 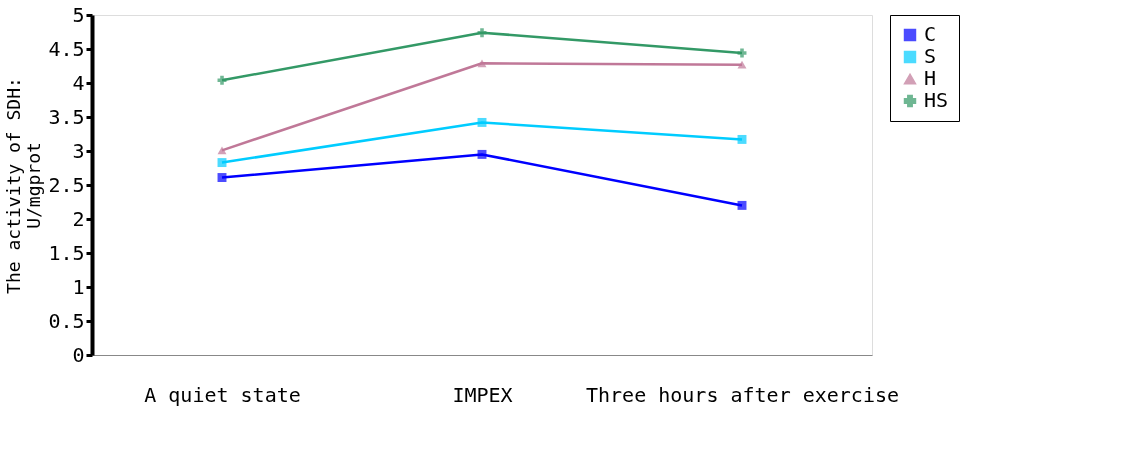 I want to click on y-tick-label: 0, so click(x=78, y=354).